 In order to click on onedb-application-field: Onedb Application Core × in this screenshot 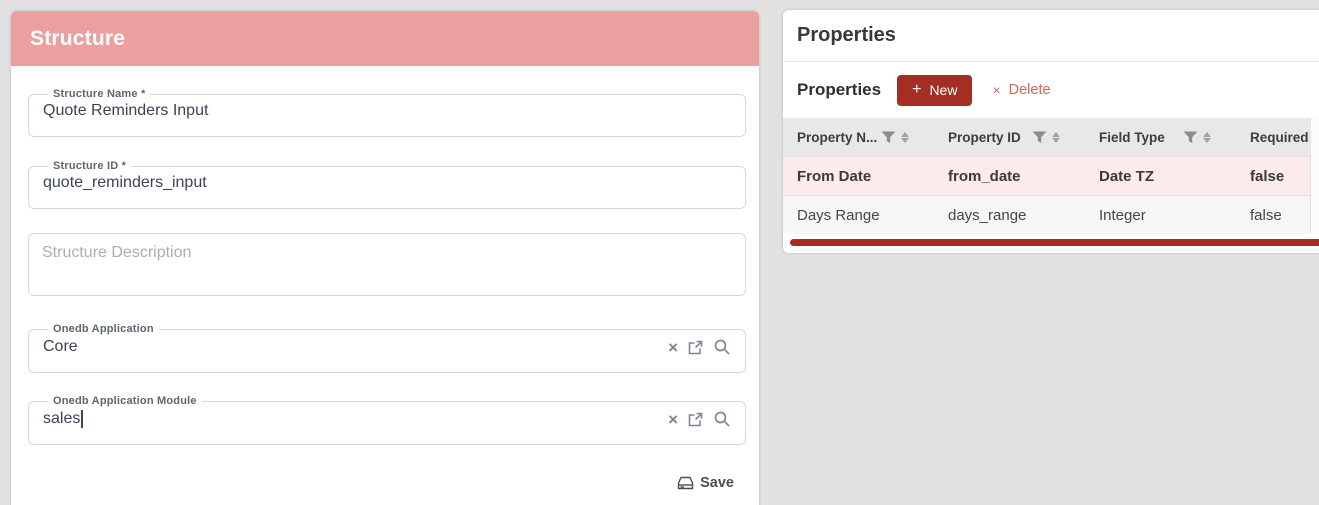, I will do `click(387, 348)`.